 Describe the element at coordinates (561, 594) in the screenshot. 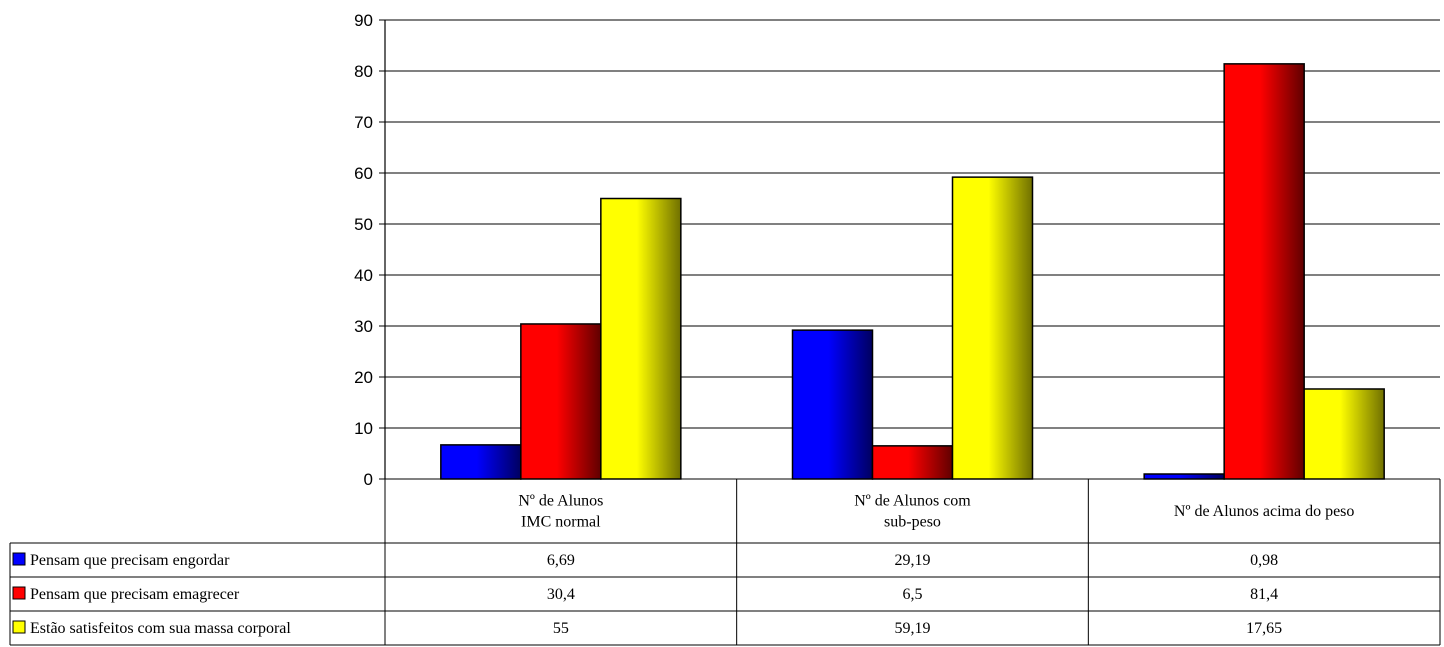

I see `data-label: 30,4` at that location.